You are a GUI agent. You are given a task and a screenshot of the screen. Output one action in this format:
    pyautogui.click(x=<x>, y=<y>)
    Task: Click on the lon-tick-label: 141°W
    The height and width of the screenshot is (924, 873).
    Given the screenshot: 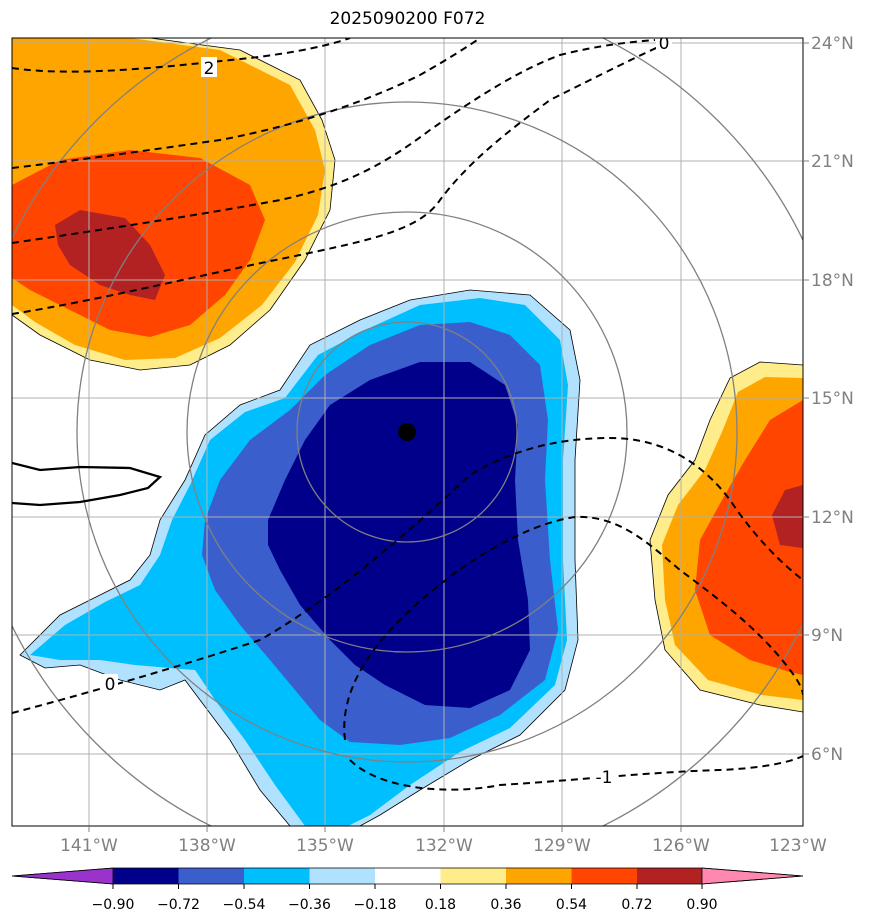 What is the action you would take?
    pyautogui.click(x=89, y=846)
    